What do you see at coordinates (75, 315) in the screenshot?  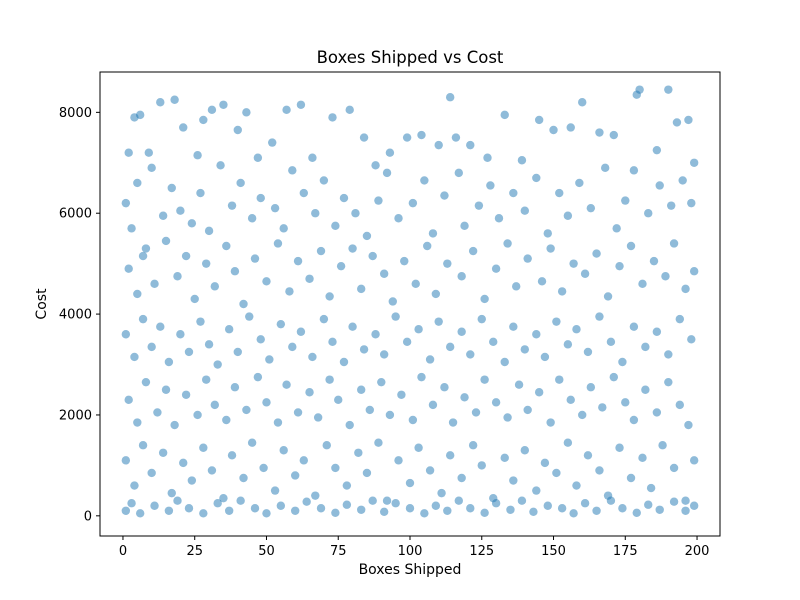 I see `y-tick-label: 4000` at bounding box center [75, 315].